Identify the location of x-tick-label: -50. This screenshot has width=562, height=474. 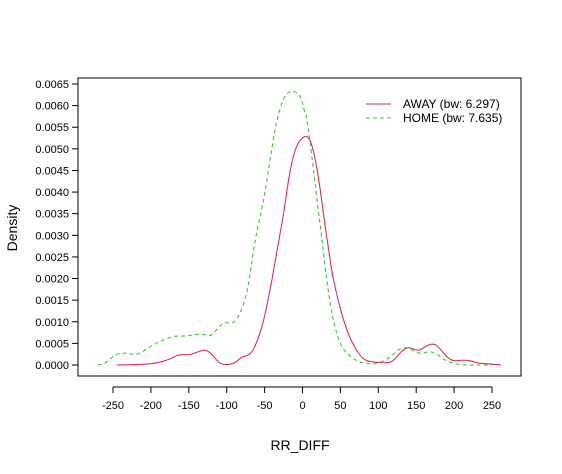
(265, 406).